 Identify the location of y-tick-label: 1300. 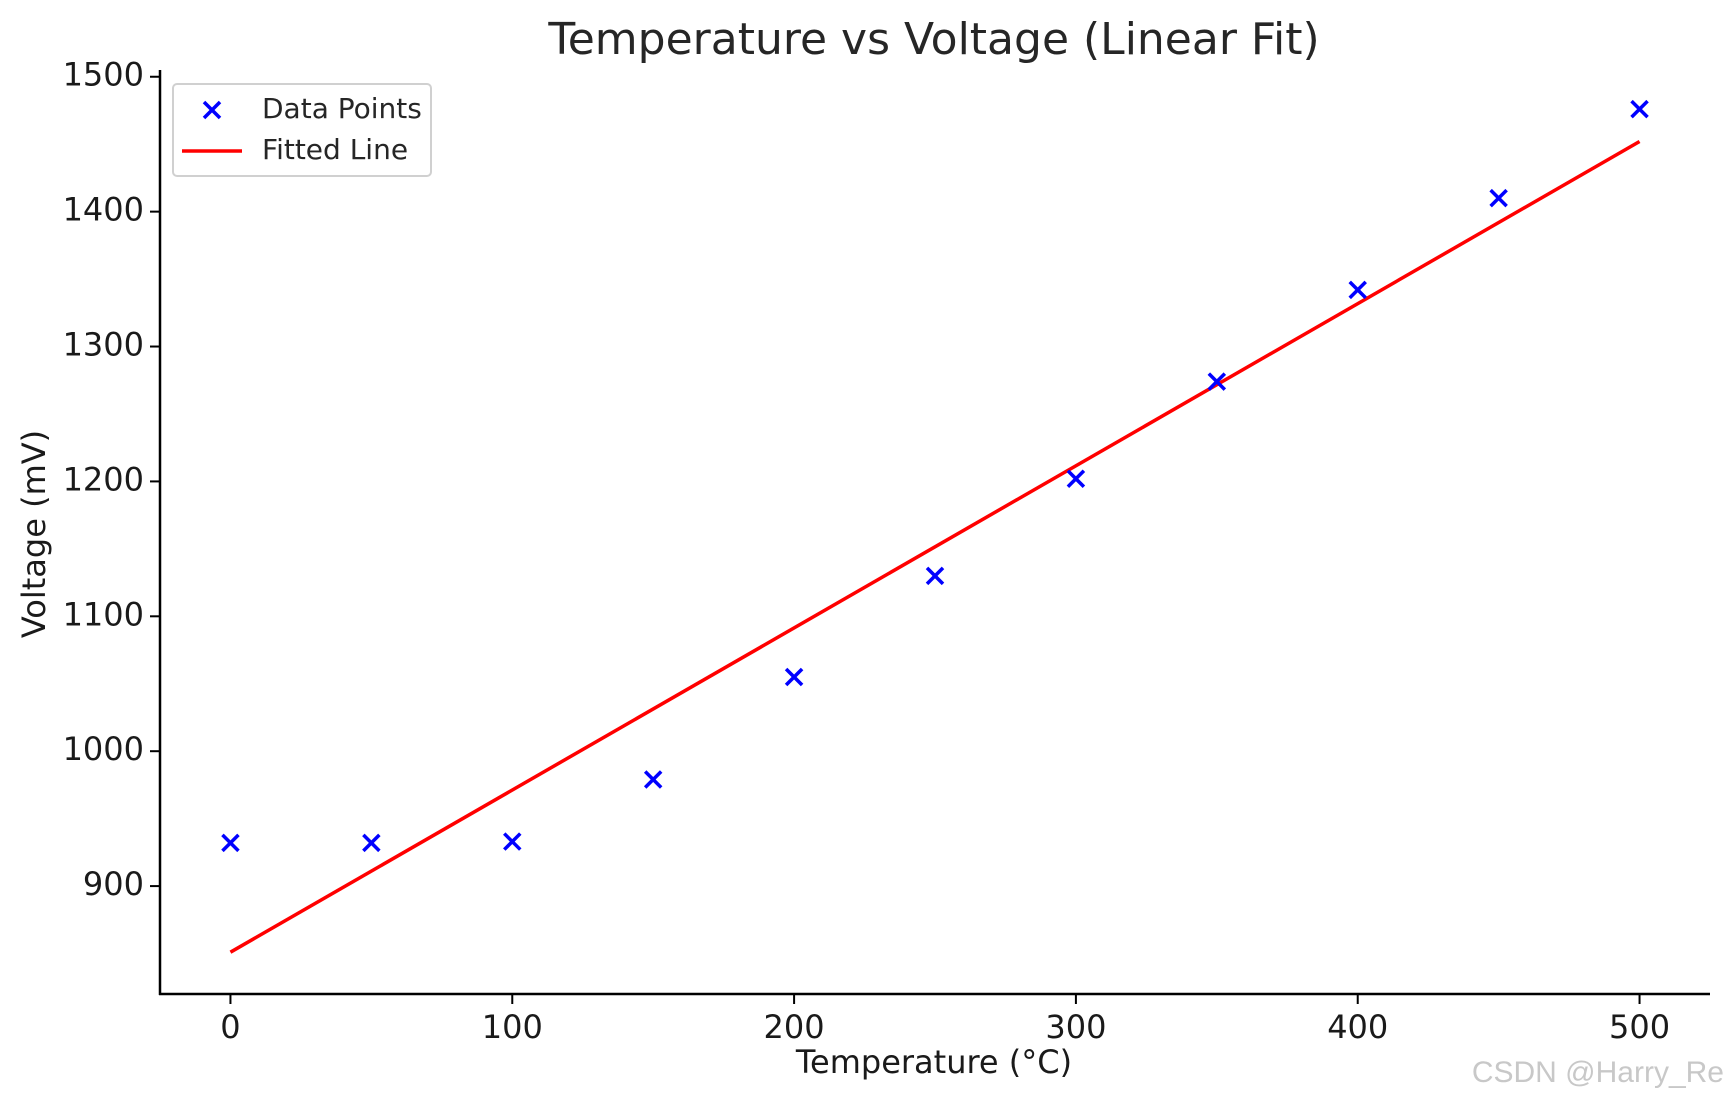
(103, 345).